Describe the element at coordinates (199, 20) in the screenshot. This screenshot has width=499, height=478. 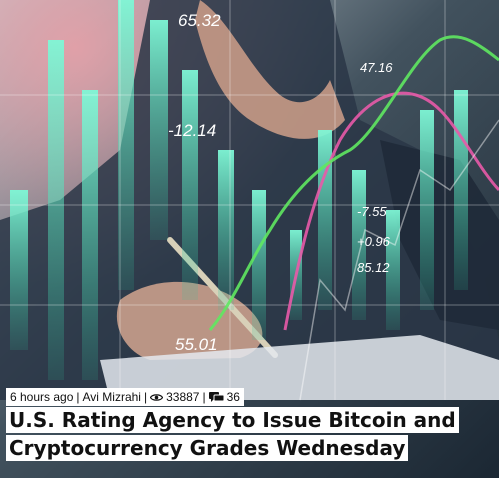
I see `image-label-1: 65.32` at that location.